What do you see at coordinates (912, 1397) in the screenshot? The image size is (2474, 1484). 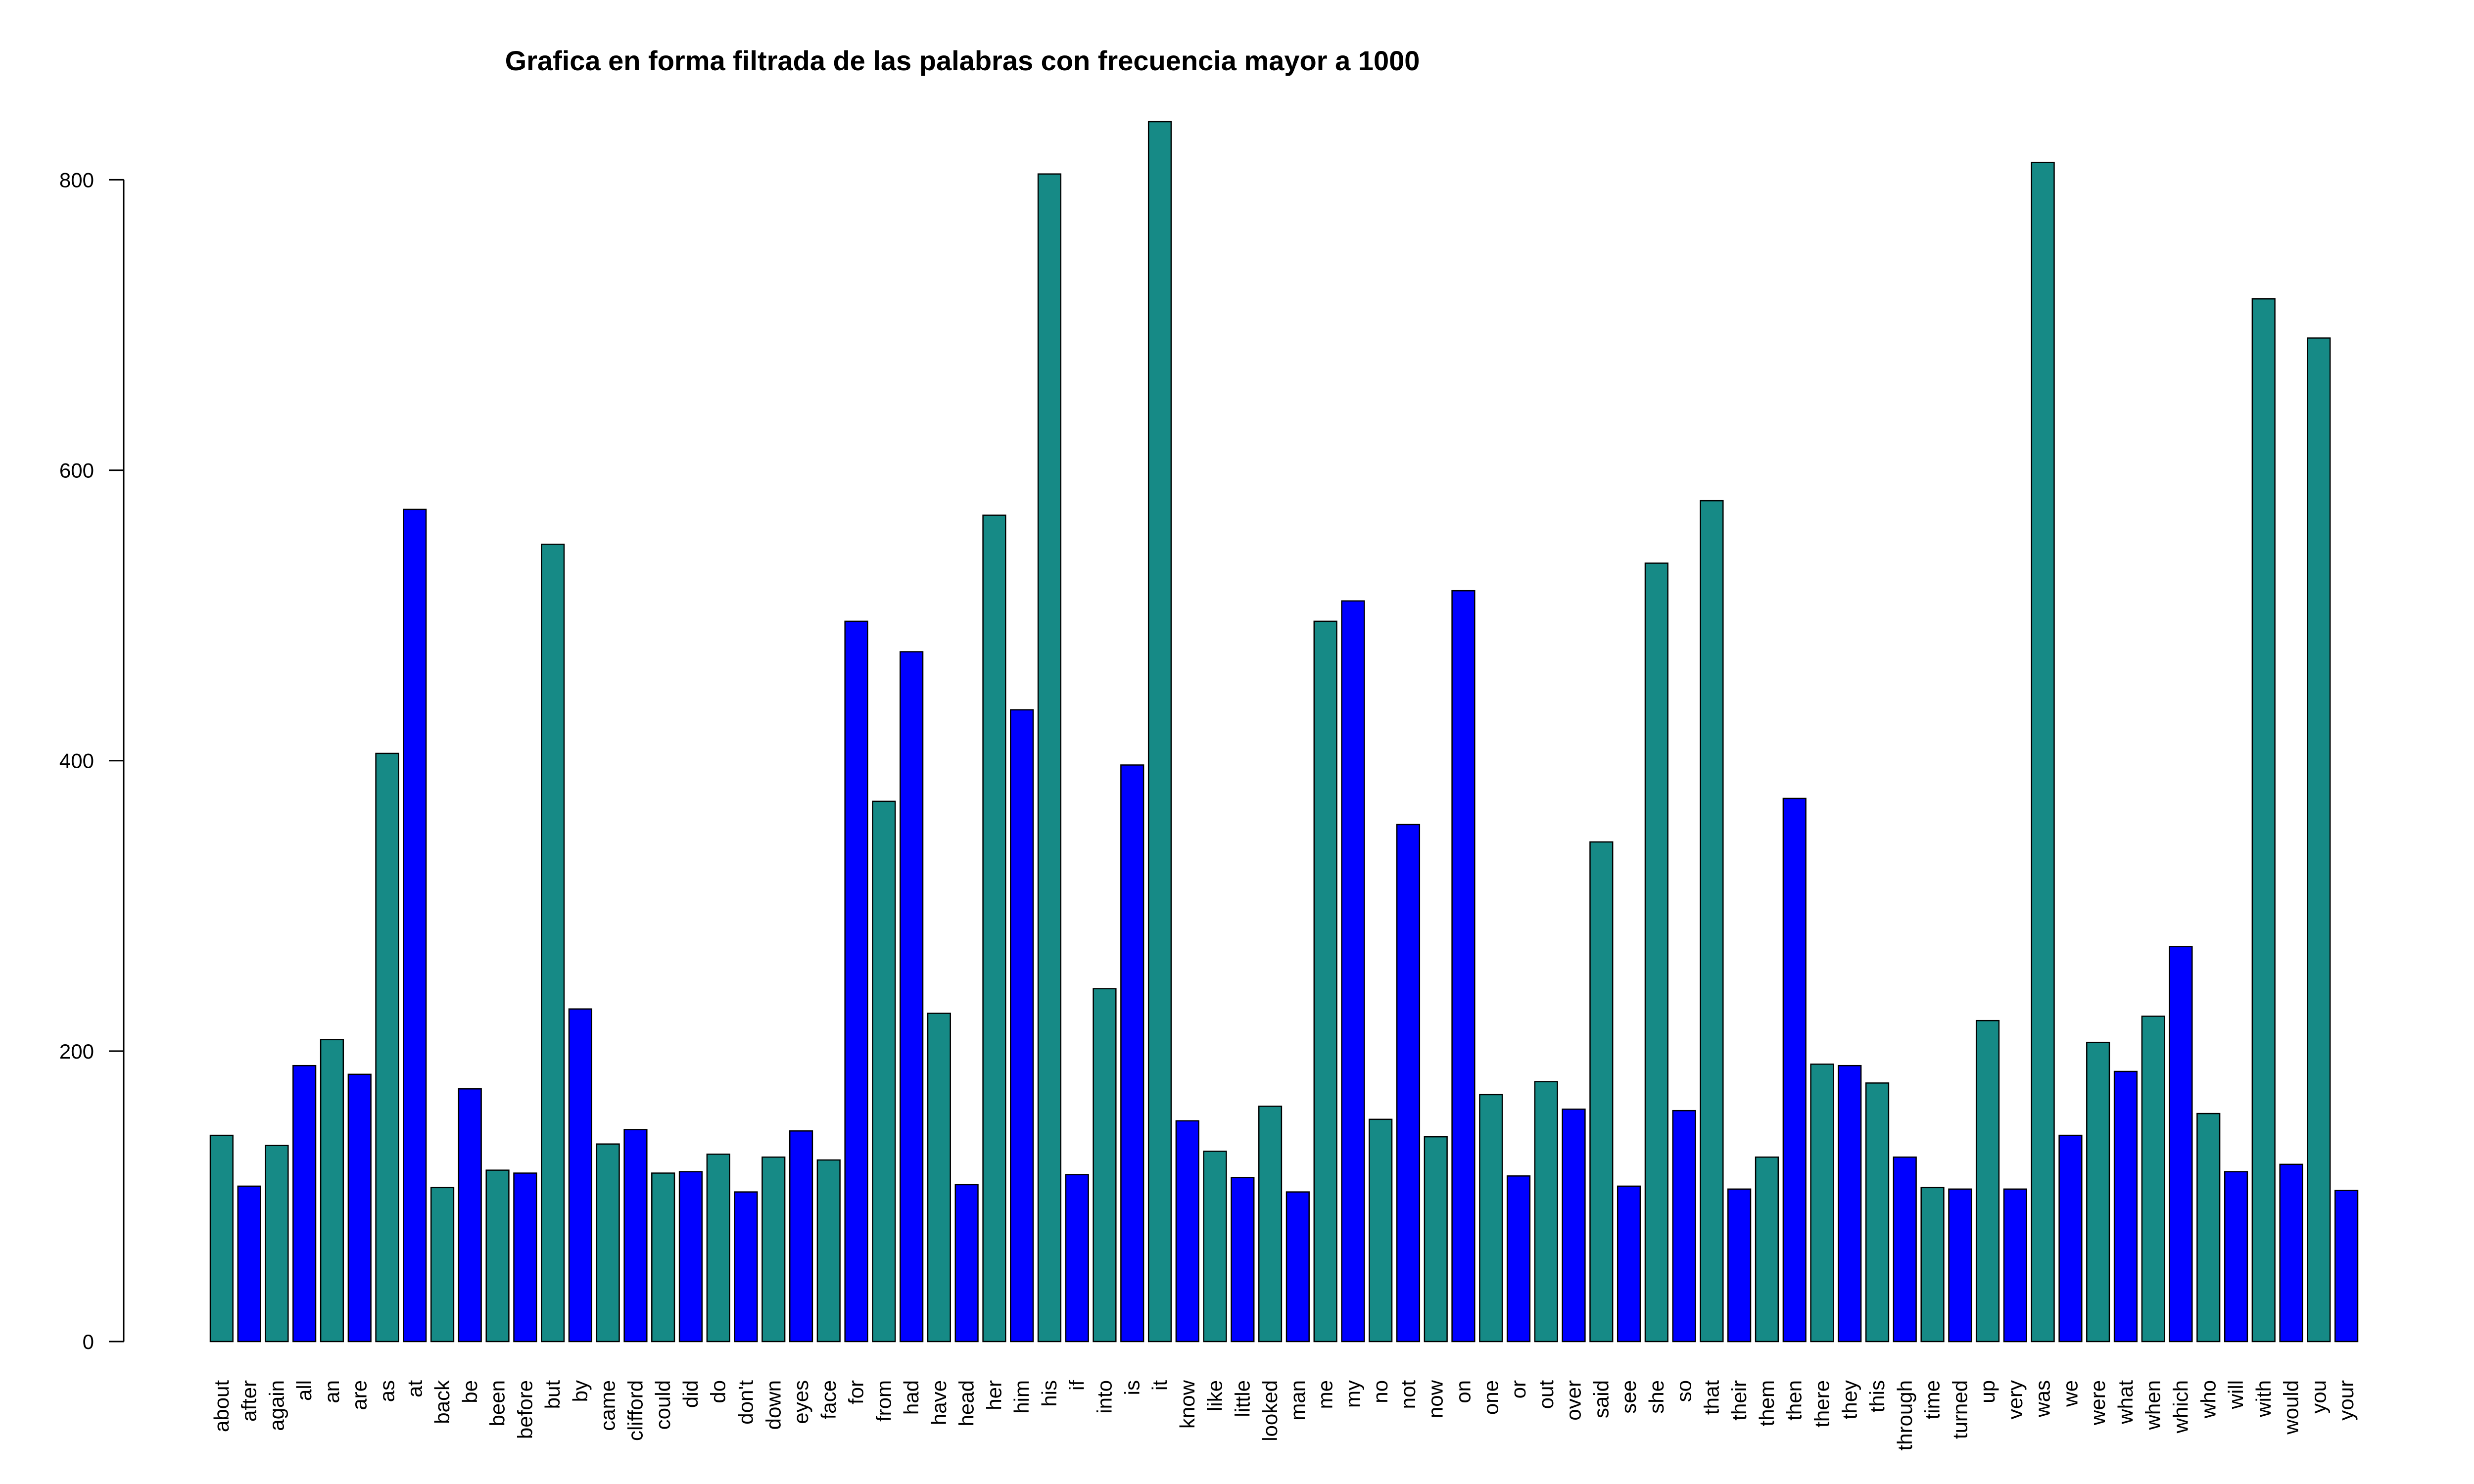 I see `category-label: had` at bounding box center [912, 1397].